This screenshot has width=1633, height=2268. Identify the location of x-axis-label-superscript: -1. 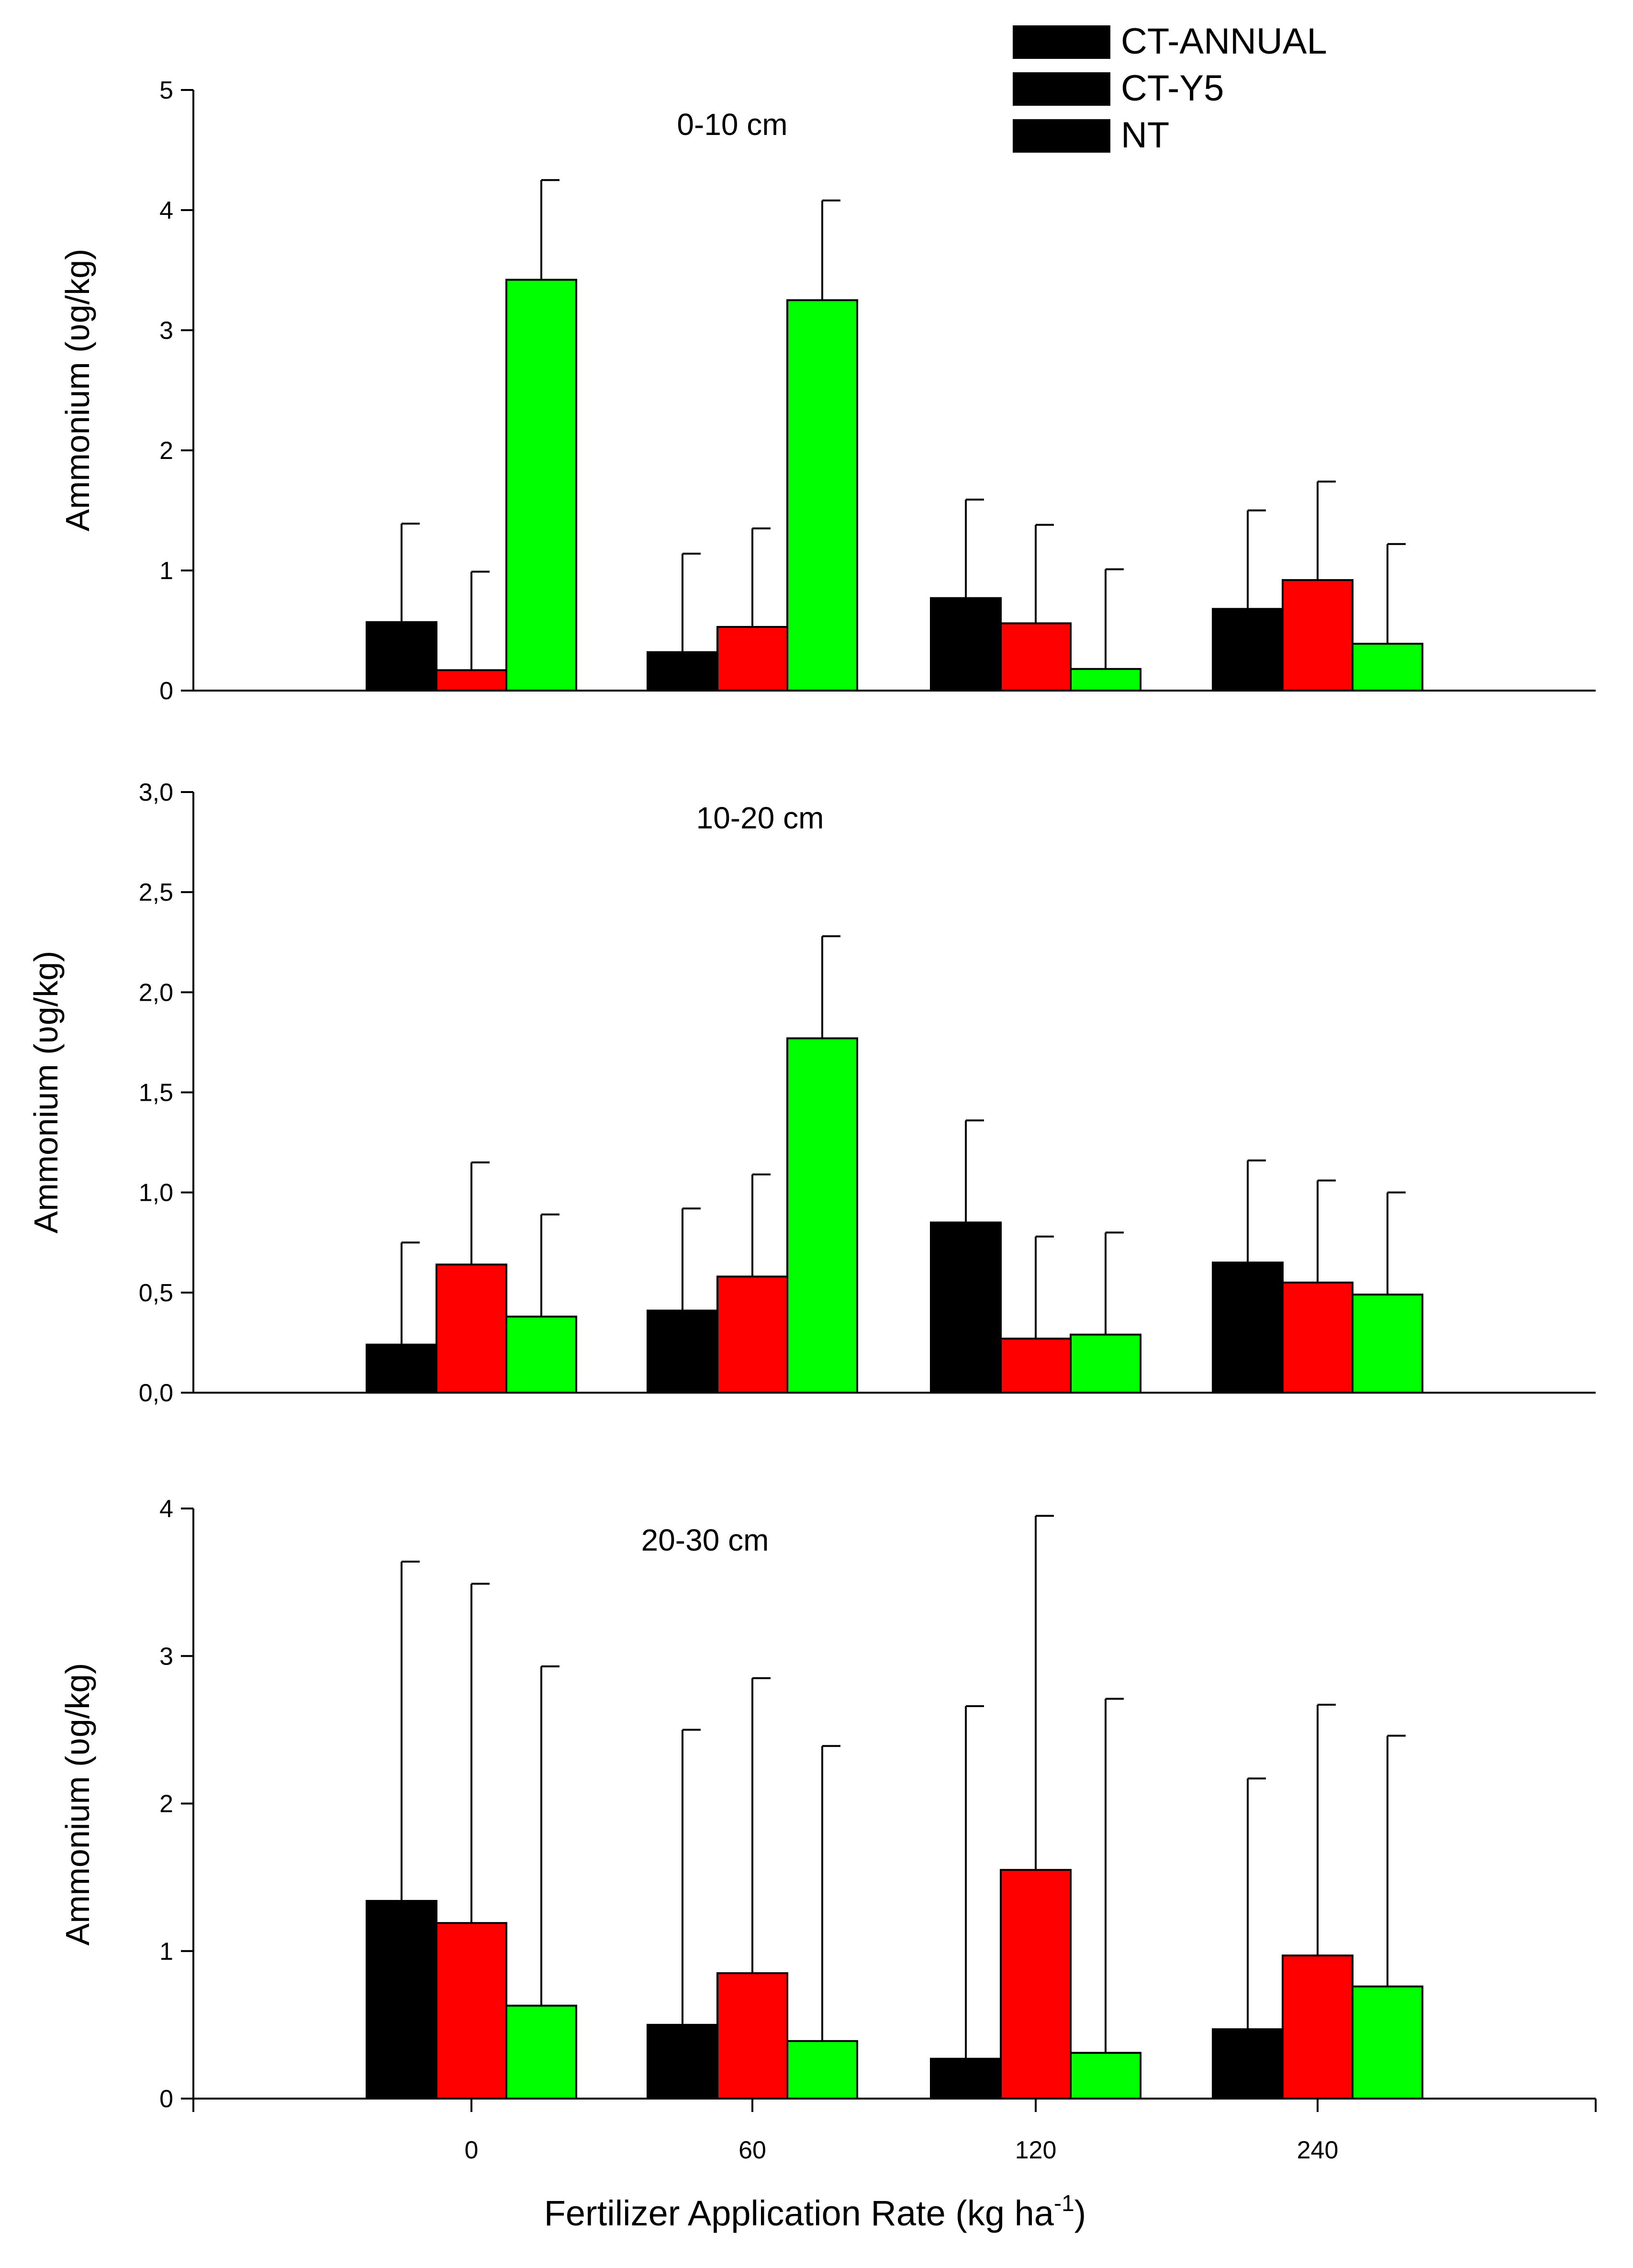
(1064, 2203).